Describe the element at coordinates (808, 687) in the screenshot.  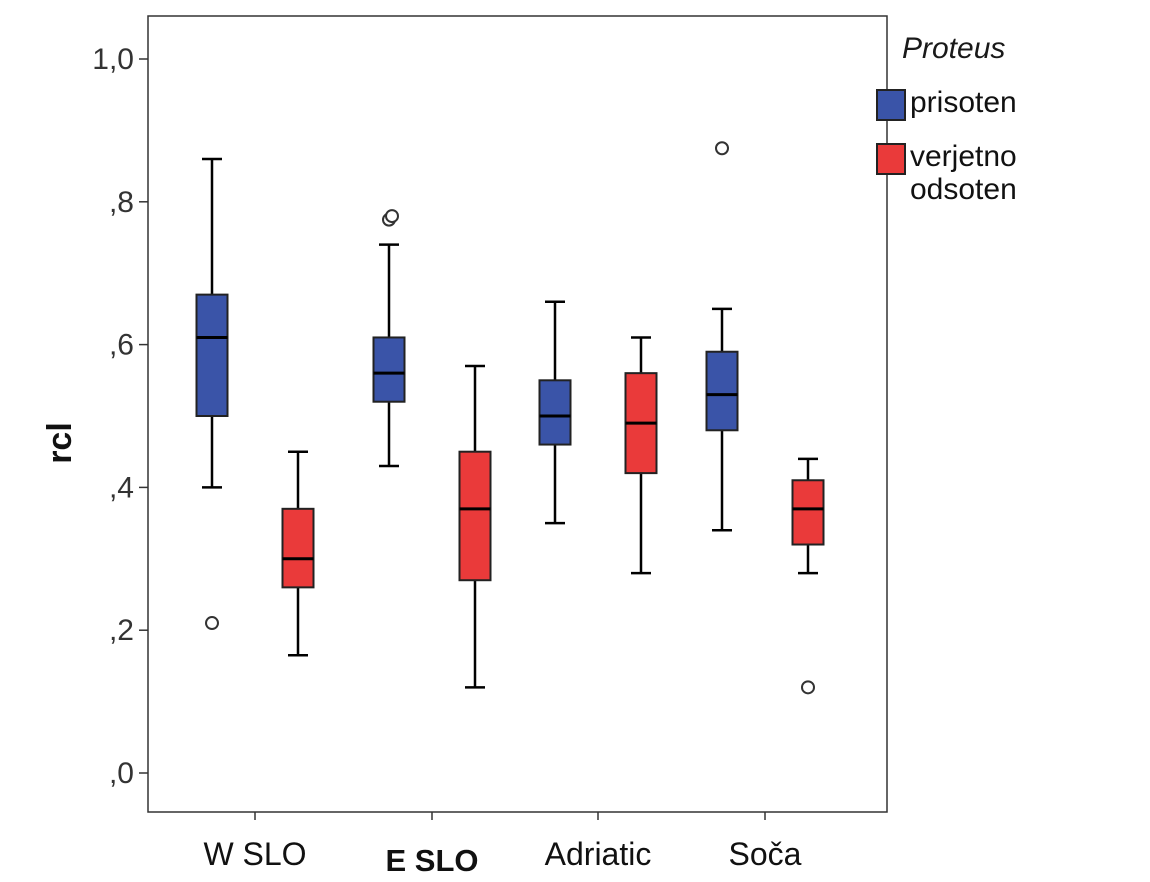
I see `box-verjetno-odsoten-so-a-outlier` at that location.